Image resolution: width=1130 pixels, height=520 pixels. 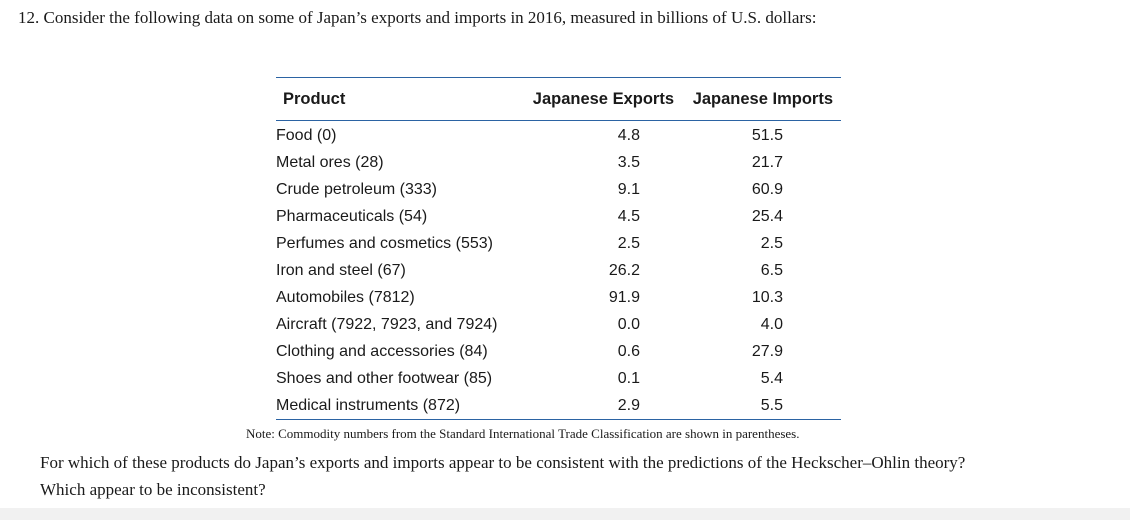 I want to click on header-imports: Japanese Imports, so click(x=763, y=99).